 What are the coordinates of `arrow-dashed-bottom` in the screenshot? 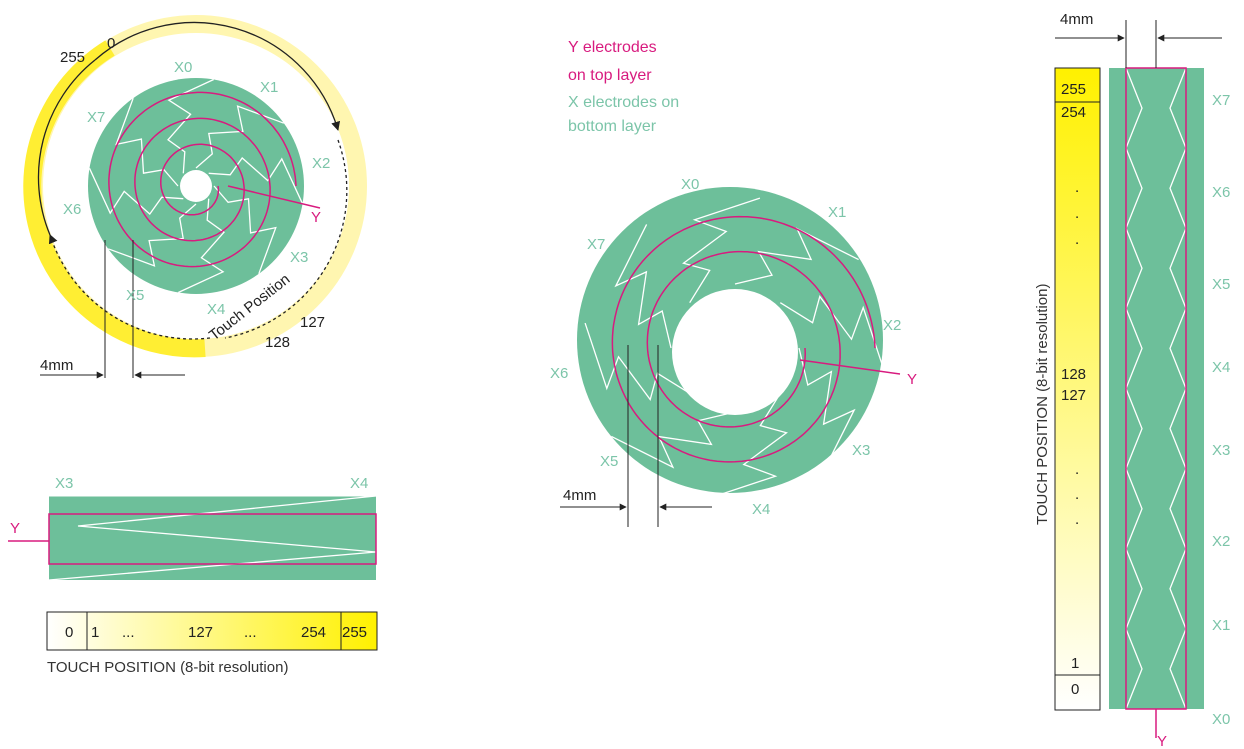 It's located at (130, 287).